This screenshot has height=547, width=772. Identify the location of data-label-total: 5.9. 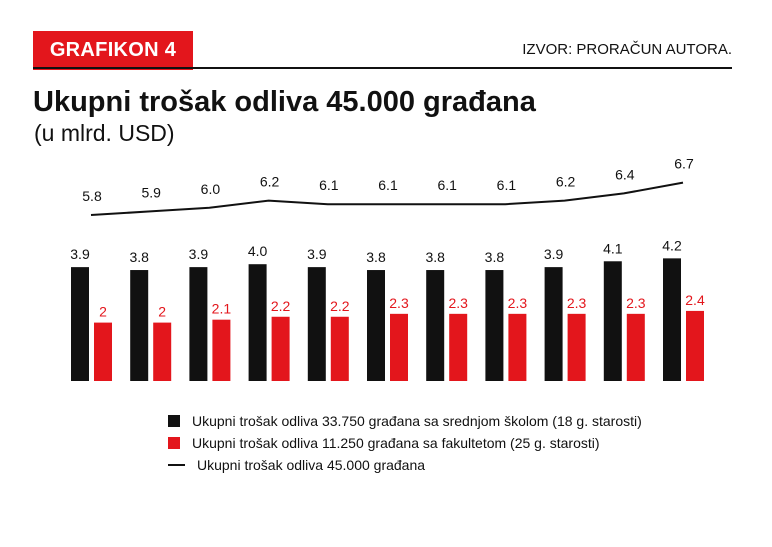
(151, 192).